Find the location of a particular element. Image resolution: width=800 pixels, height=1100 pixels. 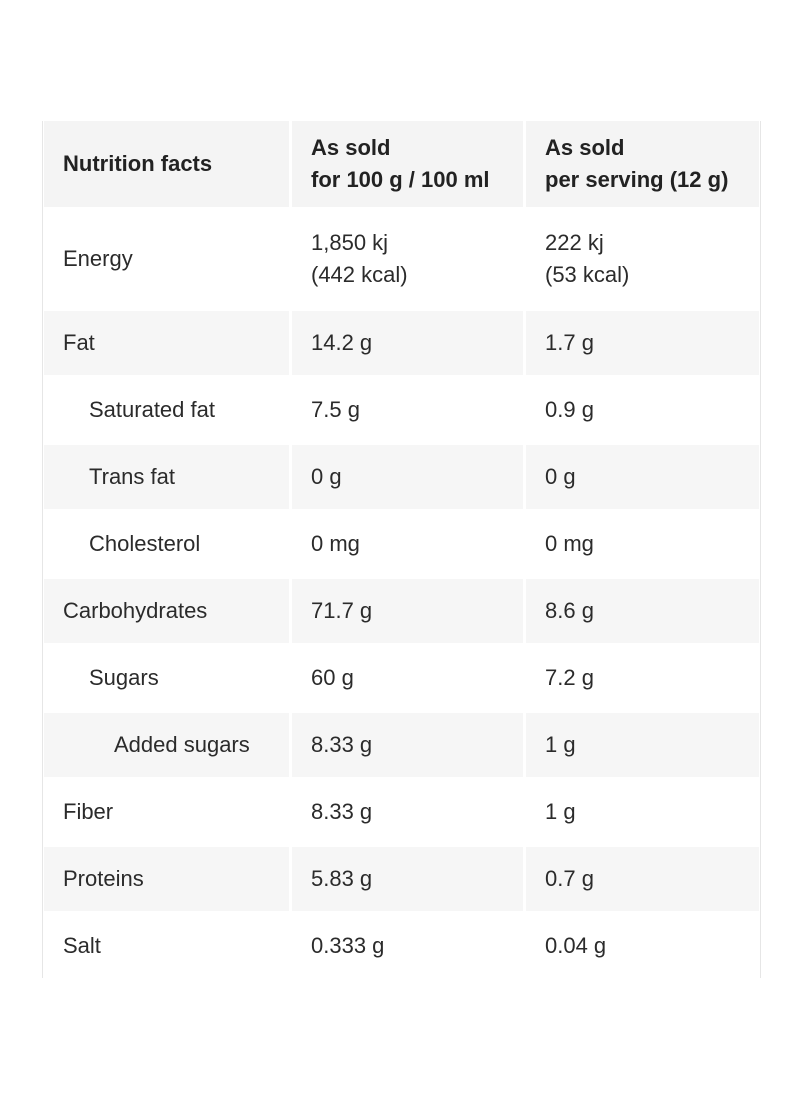

value-per-serving: 1.7 g is located at coordinates (642, 343).